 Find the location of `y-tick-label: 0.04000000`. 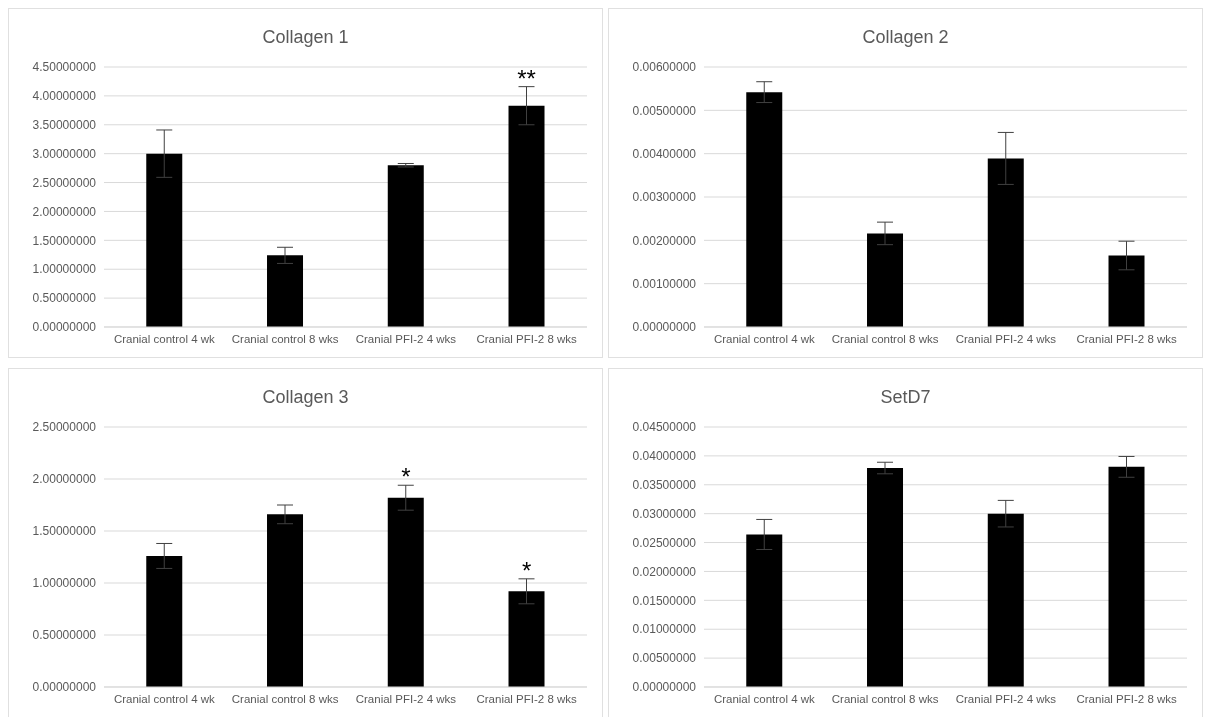

y-tick-label: 0.04000000 is located at coordinates (664, 456).